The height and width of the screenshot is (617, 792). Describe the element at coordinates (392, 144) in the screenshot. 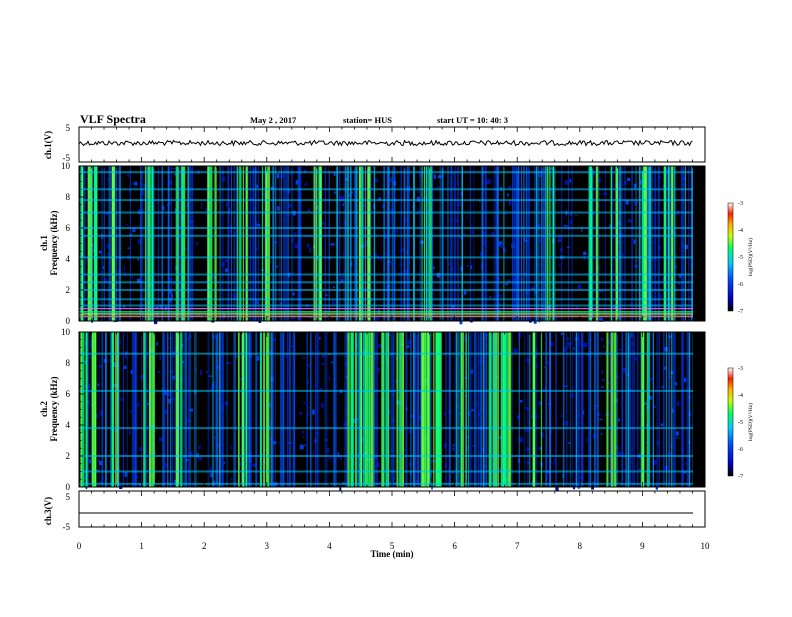

I see `ch1-waveform-frame` at that location.